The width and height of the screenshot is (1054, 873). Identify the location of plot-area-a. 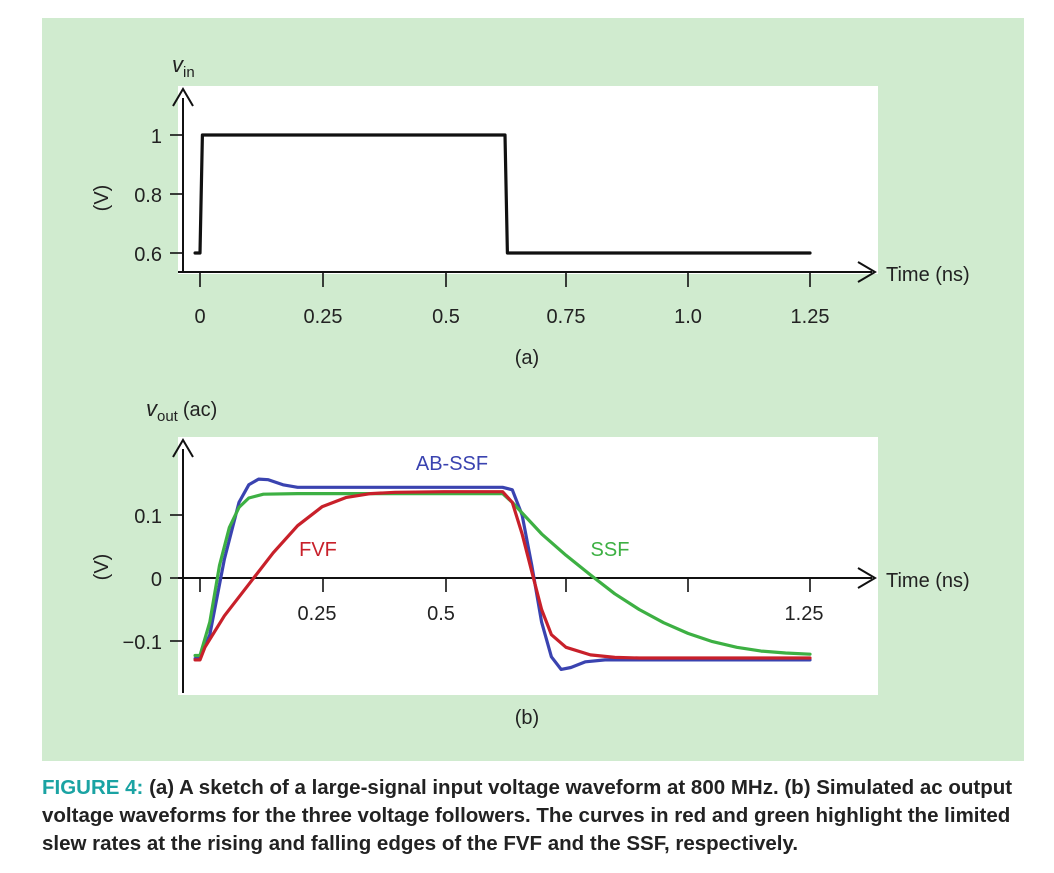
(528, 180).